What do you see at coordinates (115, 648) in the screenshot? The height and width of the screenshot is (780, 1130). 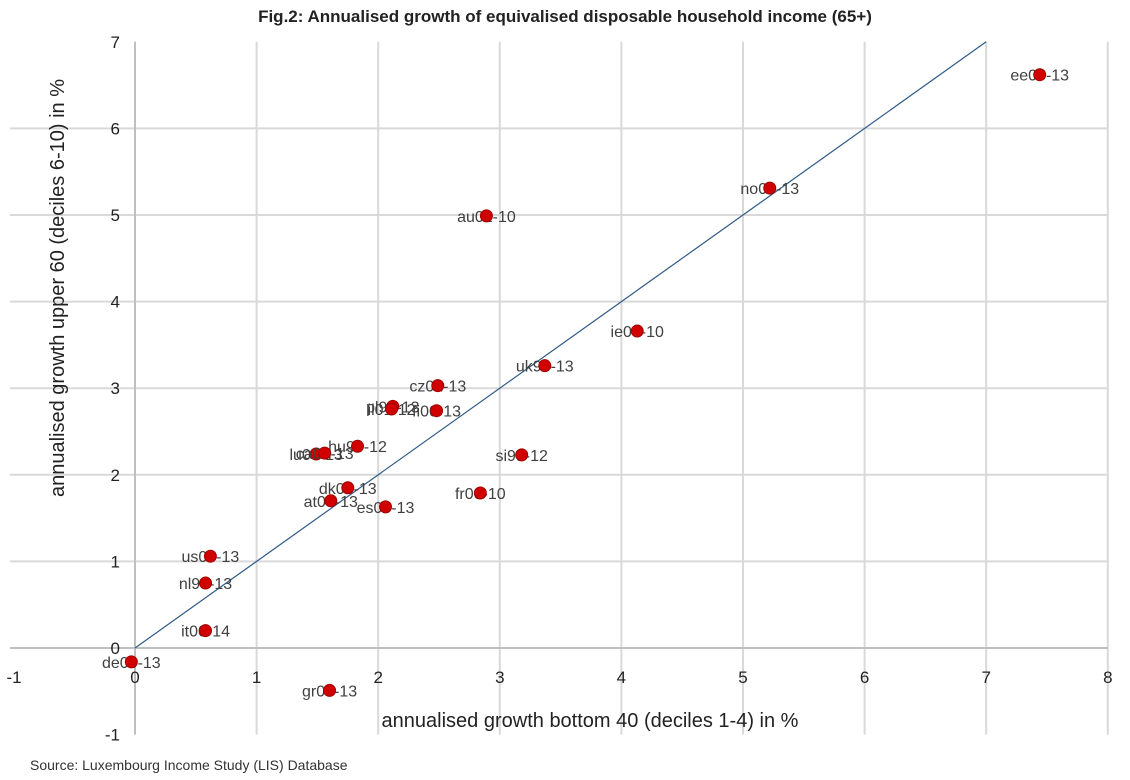 I see `y-tick-label: 0` at bounding box center [115, 648].